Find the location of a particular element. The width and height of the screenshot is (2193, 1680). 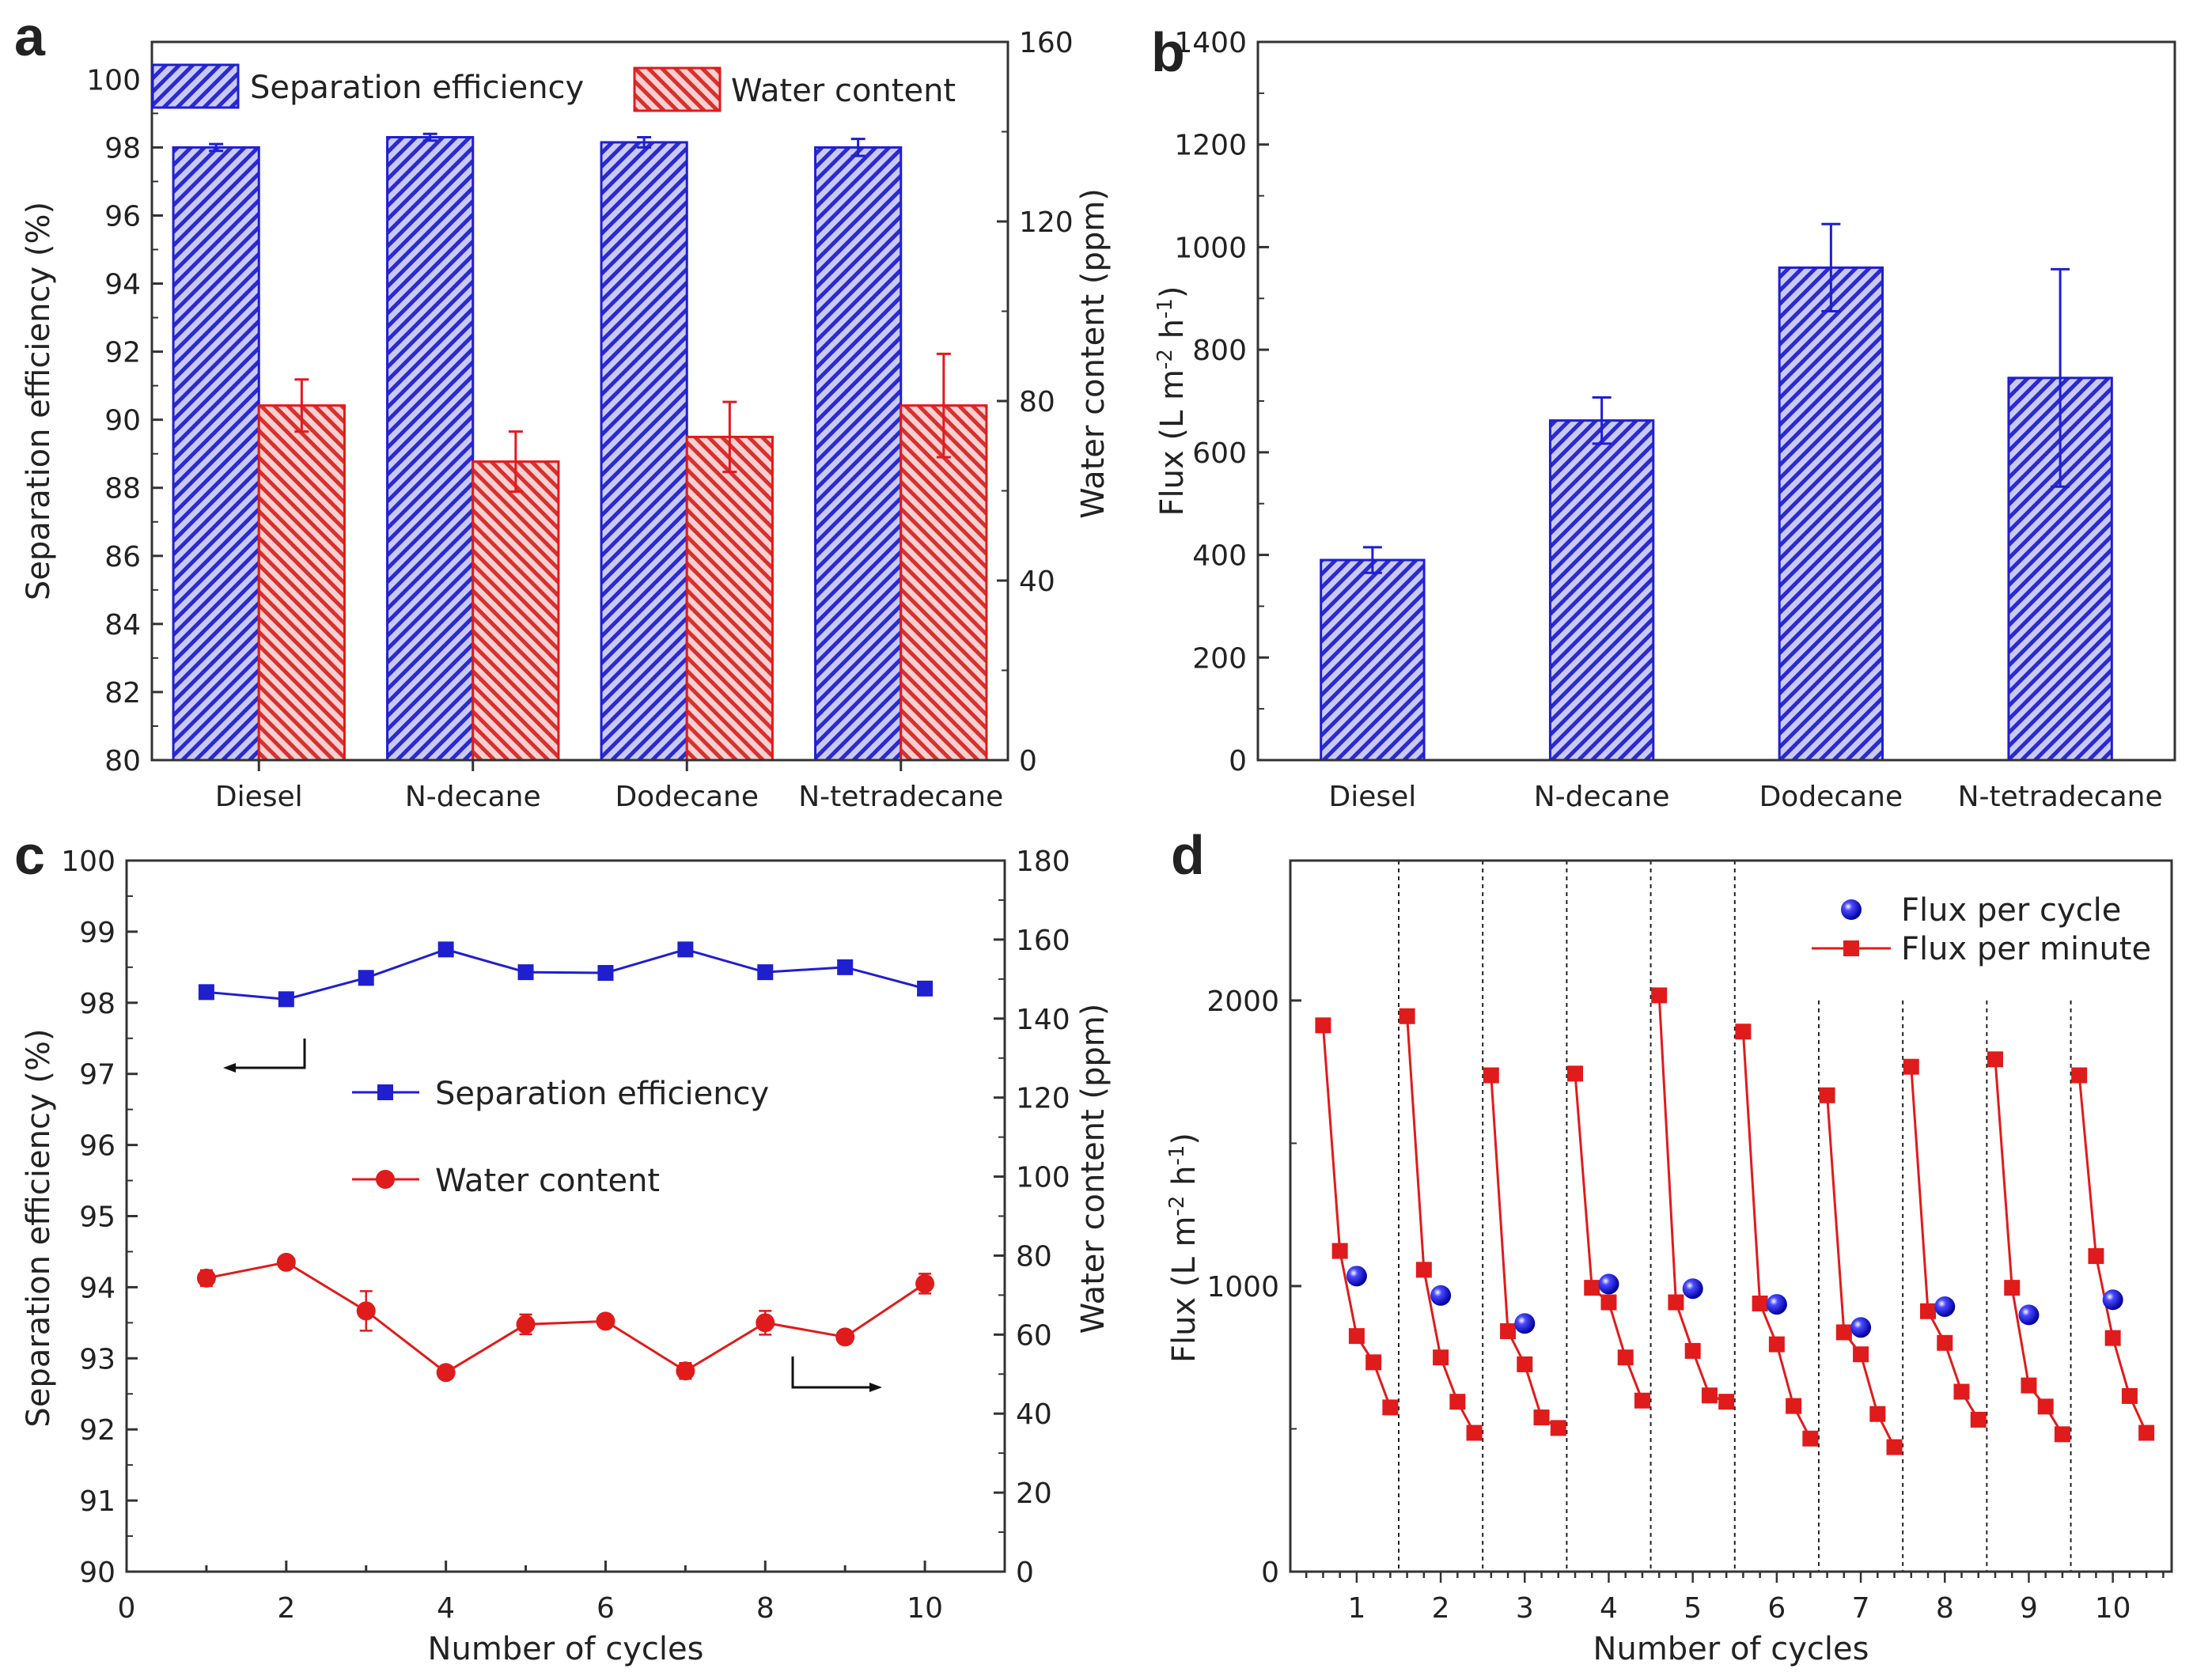

c-x-tick-label: 8 is located at coordinates (765, 1608).